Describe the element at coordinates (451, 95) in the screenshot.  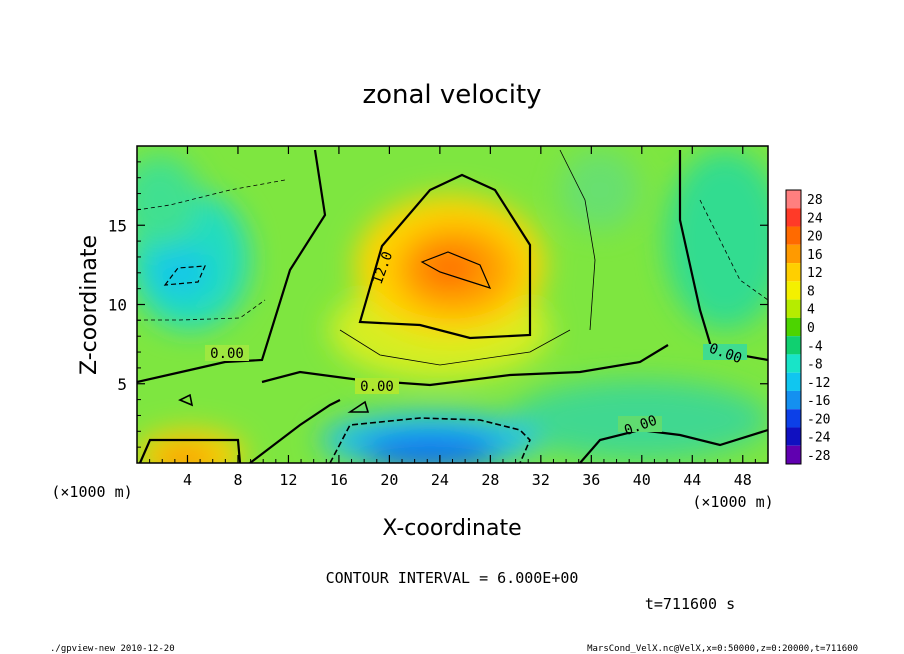
I see `chart-title: zonal velocity` at that location.